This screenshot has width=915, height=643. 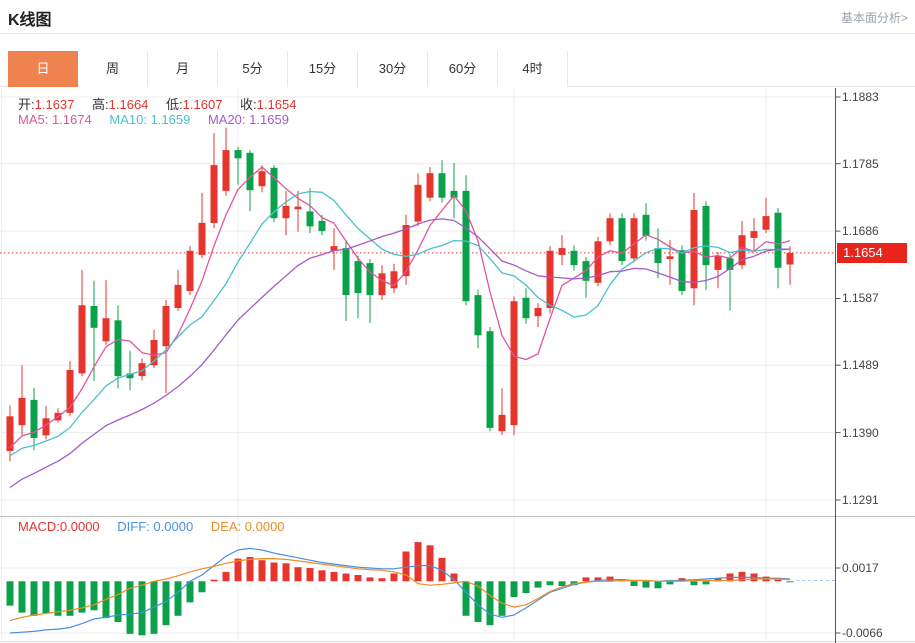 What do you see at coordinates (457, 17) in the screenshot?
I see `page-header: K线图 基本面分析>` at bounding box center [457, 17].